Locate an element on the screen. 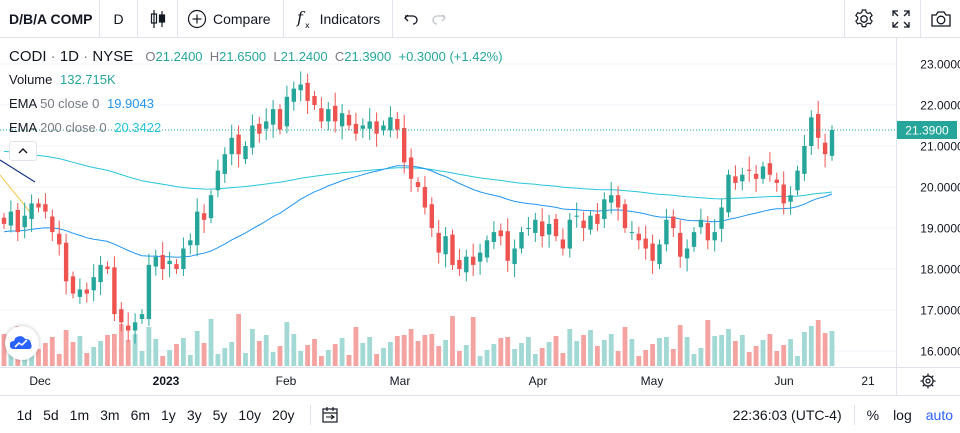  range-10y: 10y is located at coordinates (249, 414).